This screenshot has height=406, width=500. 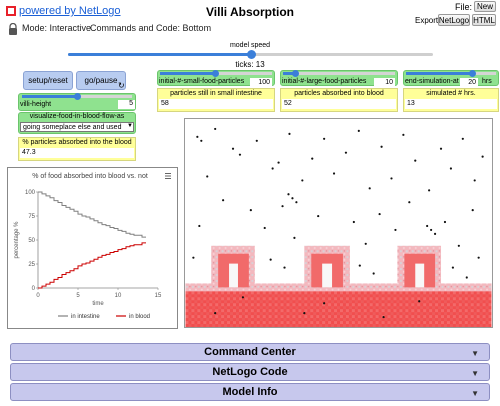 I want to click on powered-by-netlogo-link: powered by NetLogo, so click(x=70, y=11).